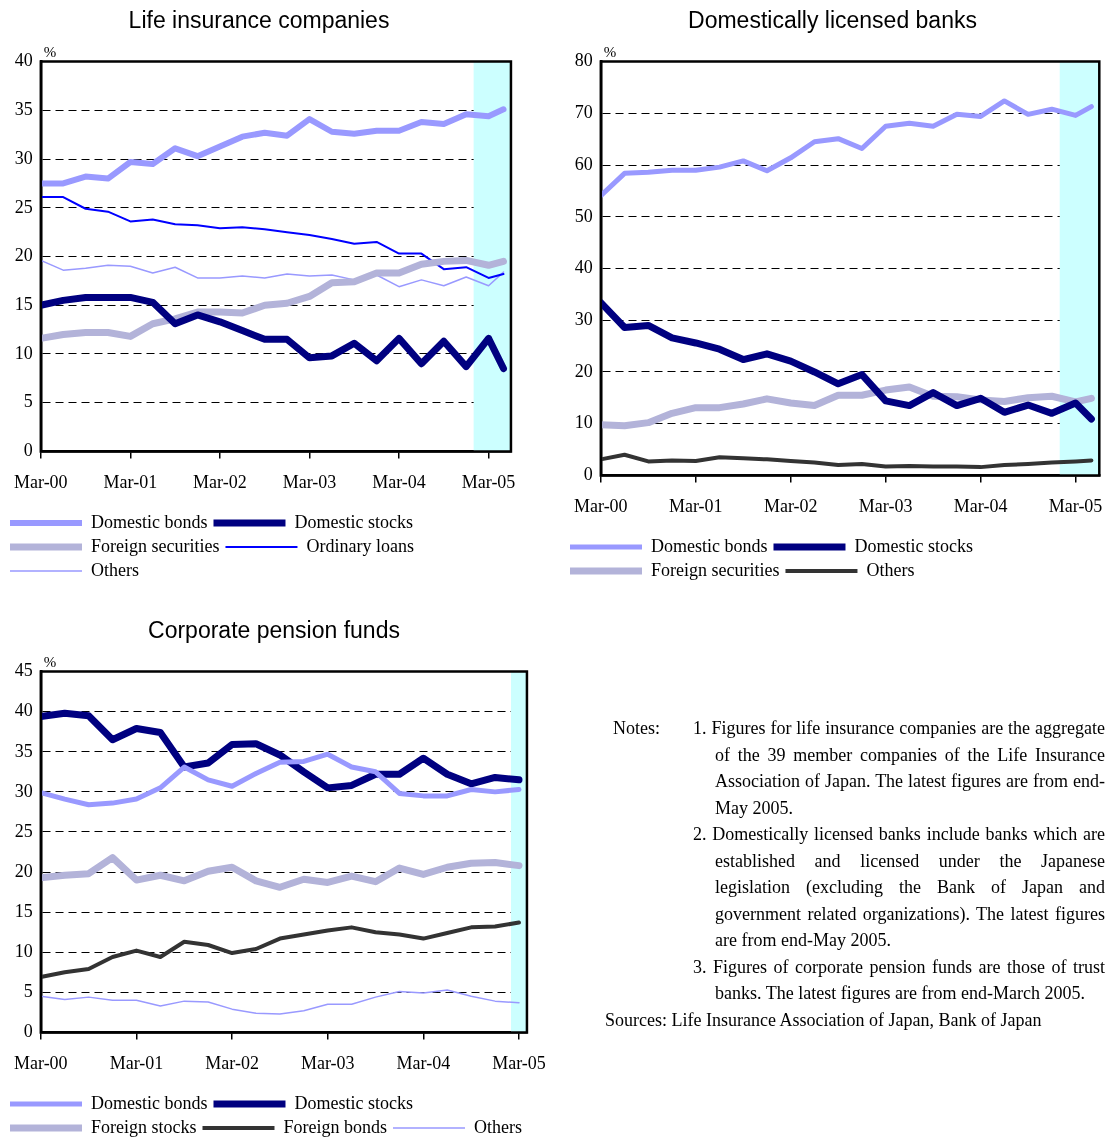 The image size is (1117, 1147). Describe the element at coordinates (259, 20) in the screenshot. I see `chart-title: Life insurance companies` at that location.